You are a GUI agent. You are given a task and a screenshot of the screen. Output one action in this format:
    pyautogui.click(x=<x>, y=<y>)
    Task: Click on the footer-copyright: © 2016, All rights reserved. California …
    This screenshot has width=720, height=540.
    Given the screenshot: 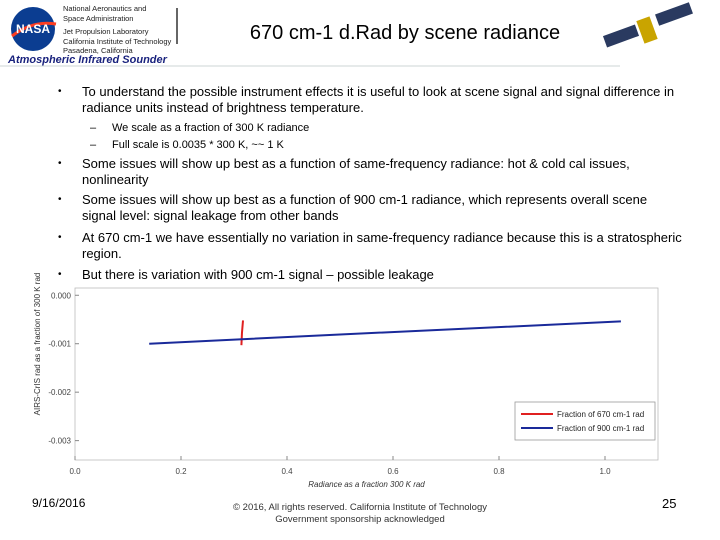 What is the action you would take?
    pyautogui.click(x=360, y=507)
    